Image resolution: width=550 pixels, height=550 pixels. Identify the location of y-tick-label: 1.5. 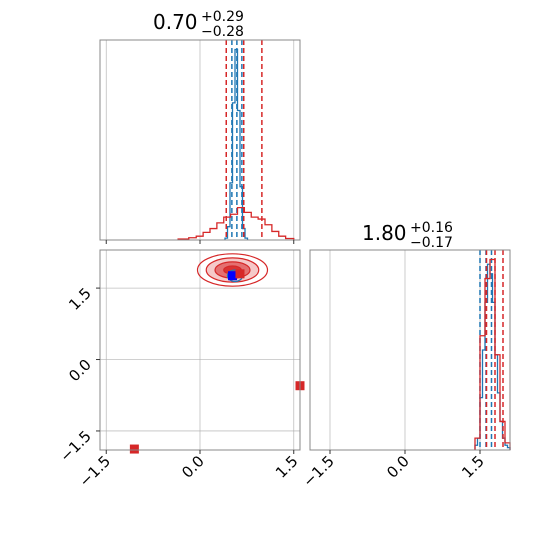
(80, 299).